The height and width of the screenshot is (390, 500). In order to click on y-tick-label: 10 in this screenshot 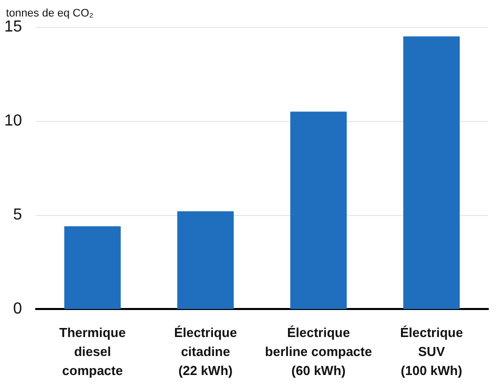, I will do `click(13, 121)`.